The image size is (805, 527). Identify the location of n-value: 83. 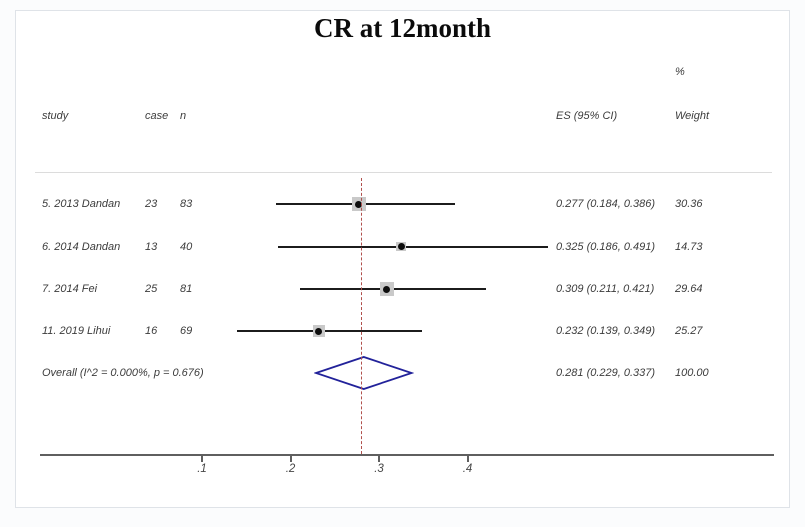
(186, 204).